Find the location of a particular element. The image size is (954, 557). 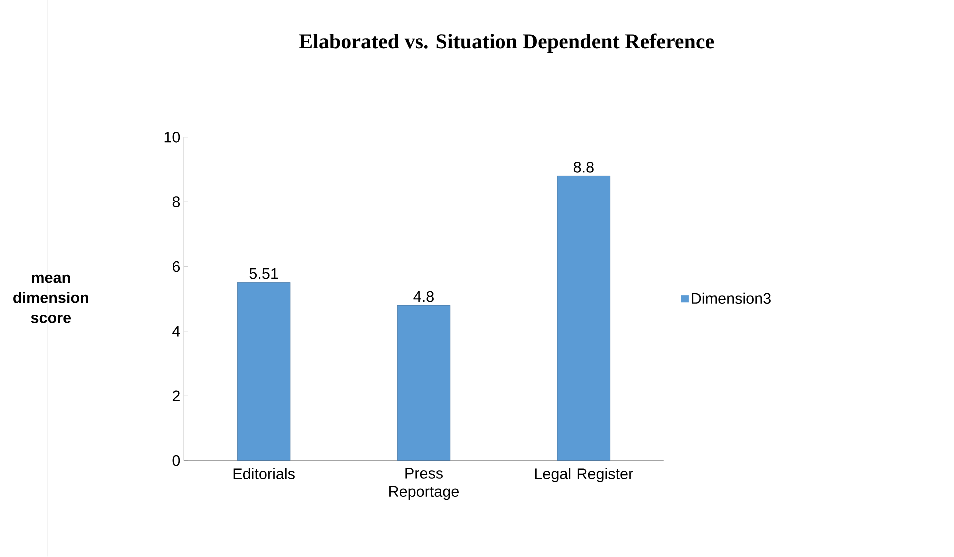

chart-title: Elaborated vs. Situation Dependent Reference is located at coordinates (506, 44).